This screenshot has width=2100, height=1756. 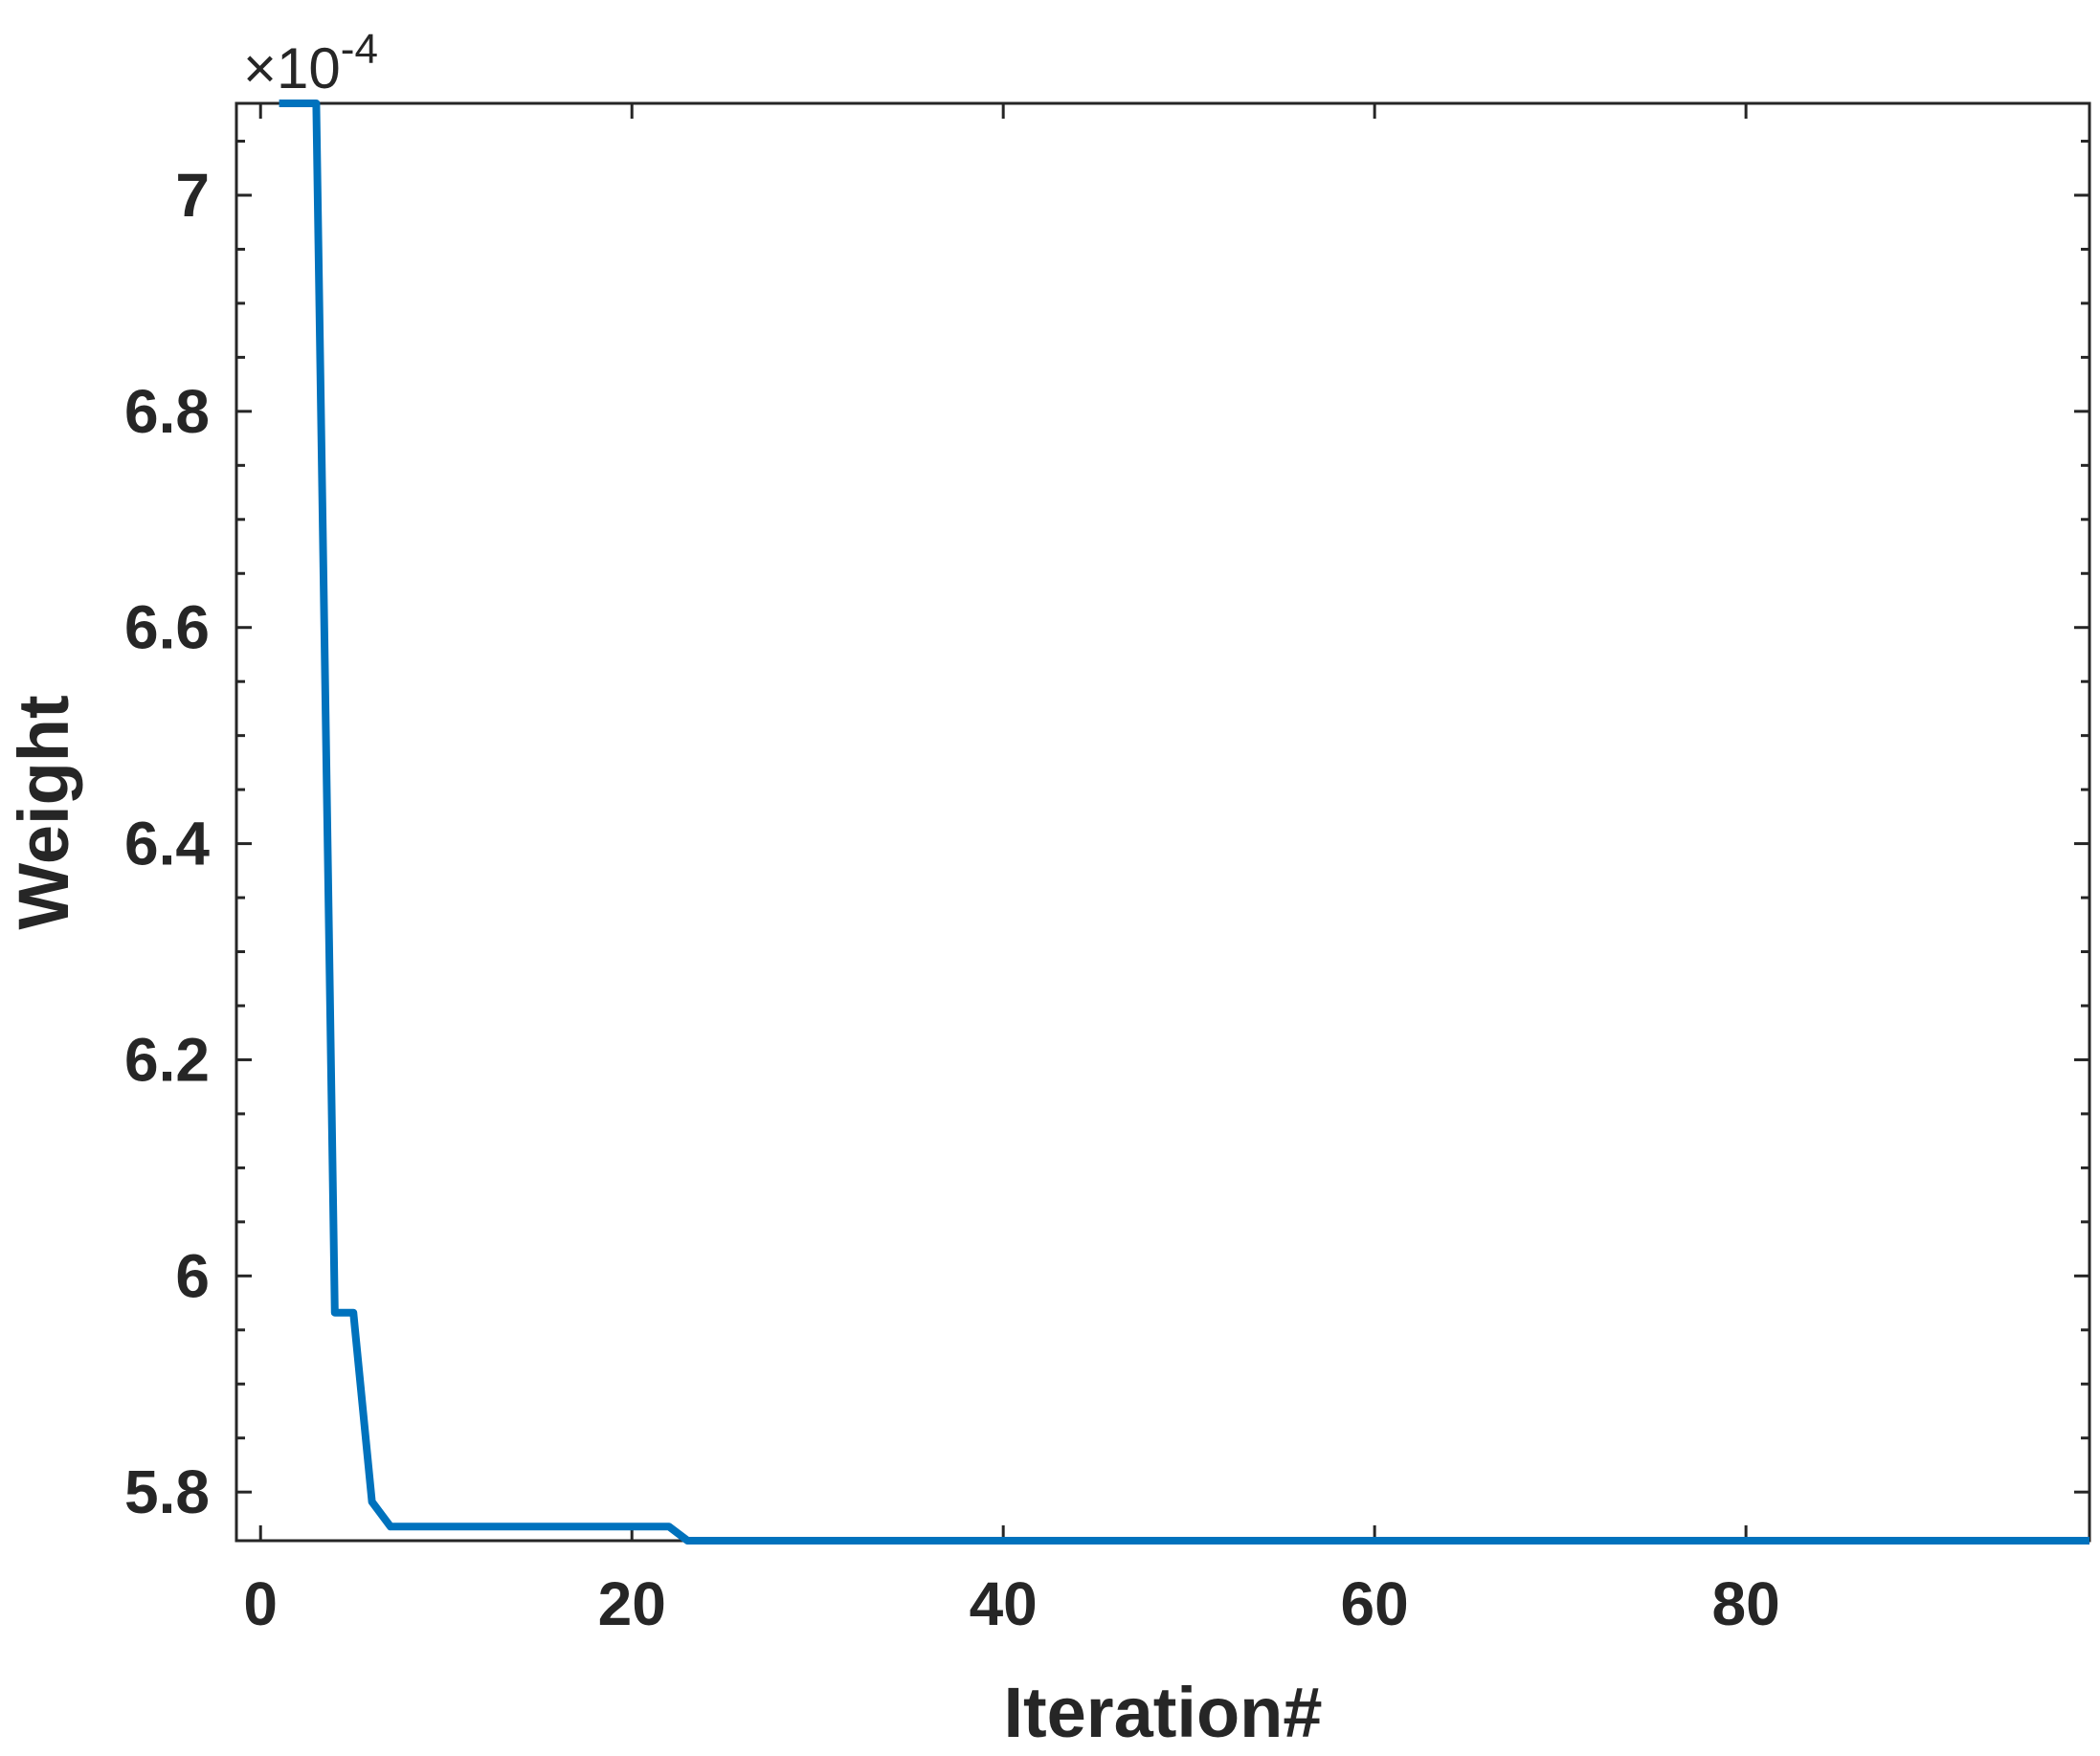 What do you see at coordinates (192, 1276) in the screenshot?
I see `y-tick-label: 6` at bounding box center [192, 1276].